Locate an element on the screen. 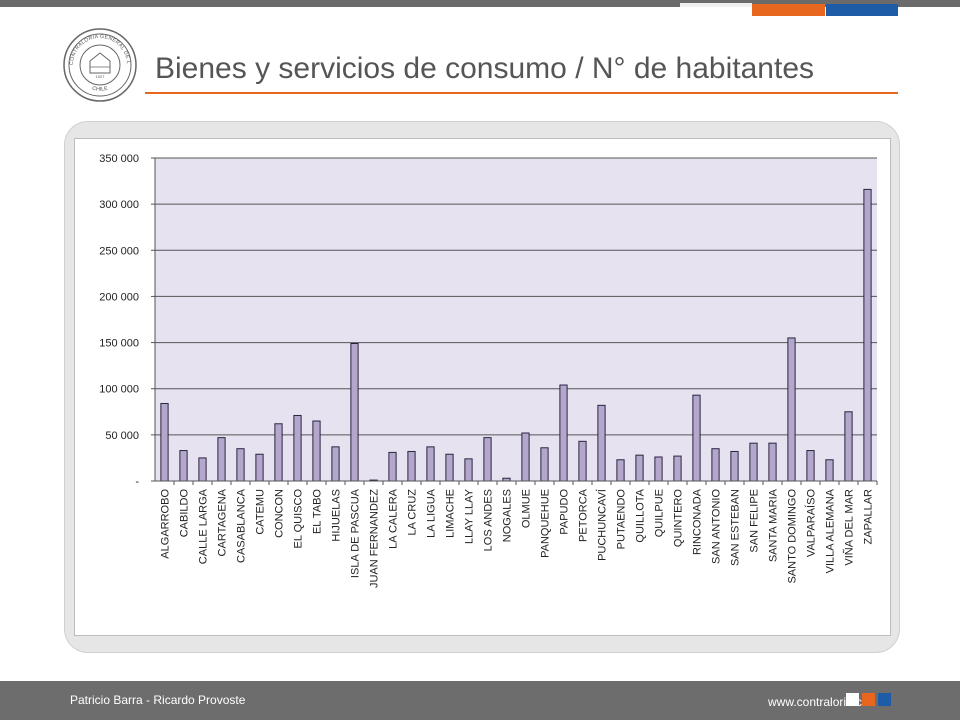 The image size is (960, 720). x-tick-label: CARTAGENA is located at coordinates (223, 522).